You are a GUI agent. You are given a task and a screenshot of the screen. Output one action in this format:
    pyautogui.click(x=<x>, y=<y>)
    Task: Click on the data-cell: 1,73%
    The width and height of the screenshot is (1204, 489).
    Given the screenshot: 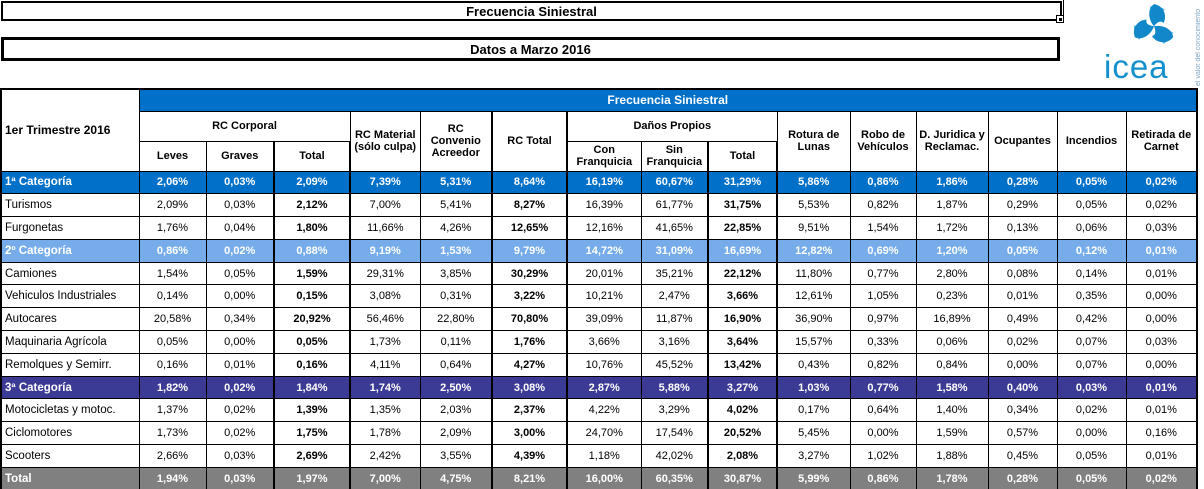 What is the action you would take?
    pyautogui.click(x=172, y=433)
    